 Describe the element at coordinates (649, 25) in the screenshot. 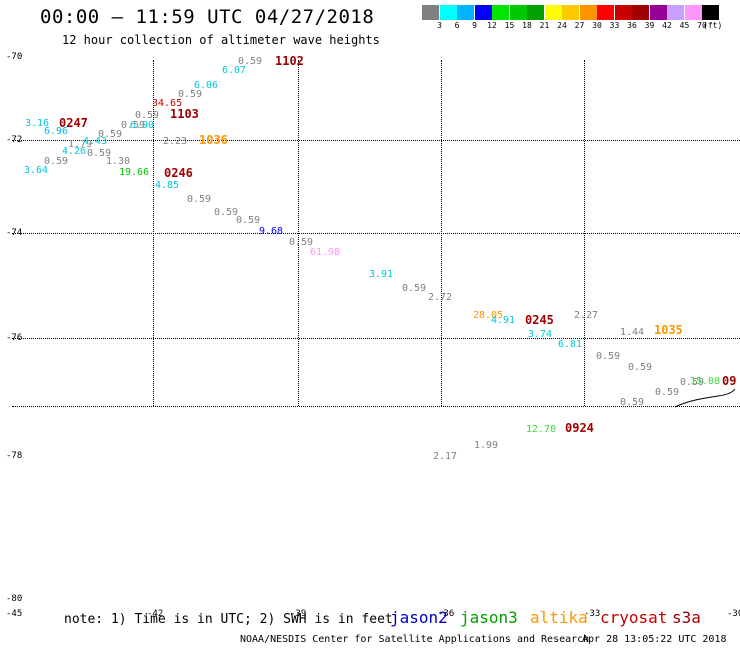

I see `colorbar-tick: 39` at that location.